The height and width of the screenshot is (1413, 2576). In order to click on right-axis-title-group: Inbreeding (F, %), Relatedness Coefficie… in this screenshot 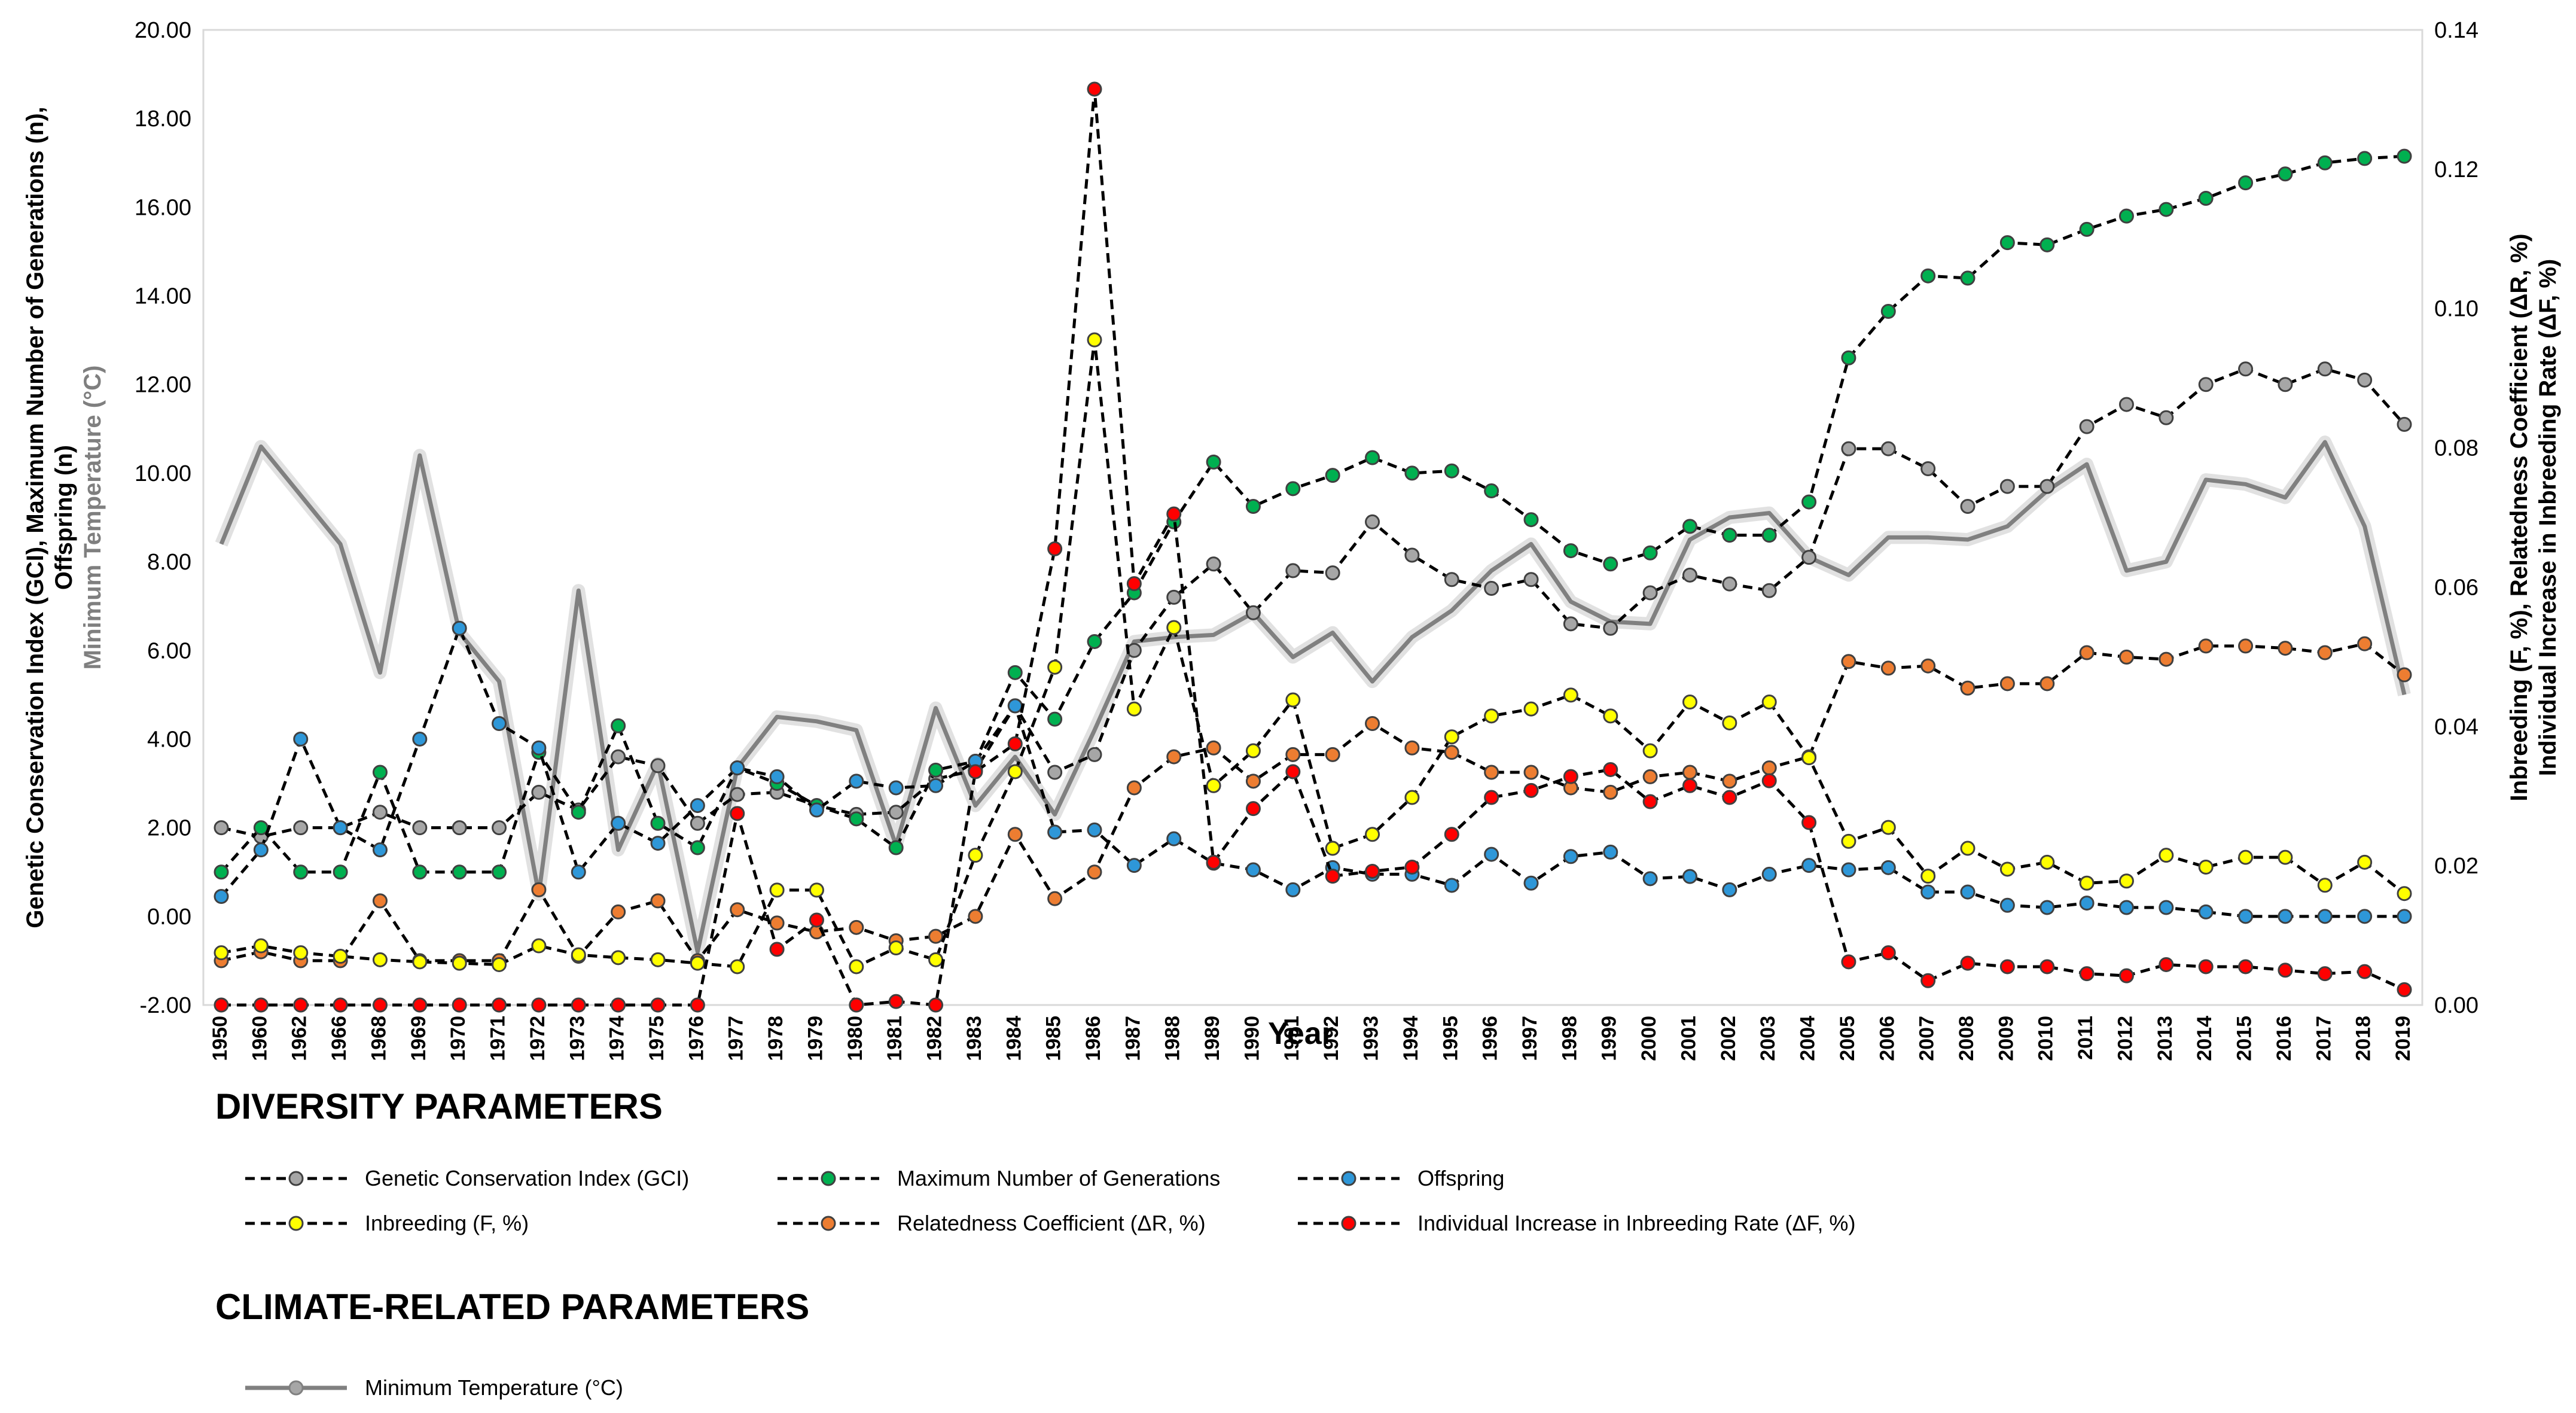, I will do `click(2534, 518)`.